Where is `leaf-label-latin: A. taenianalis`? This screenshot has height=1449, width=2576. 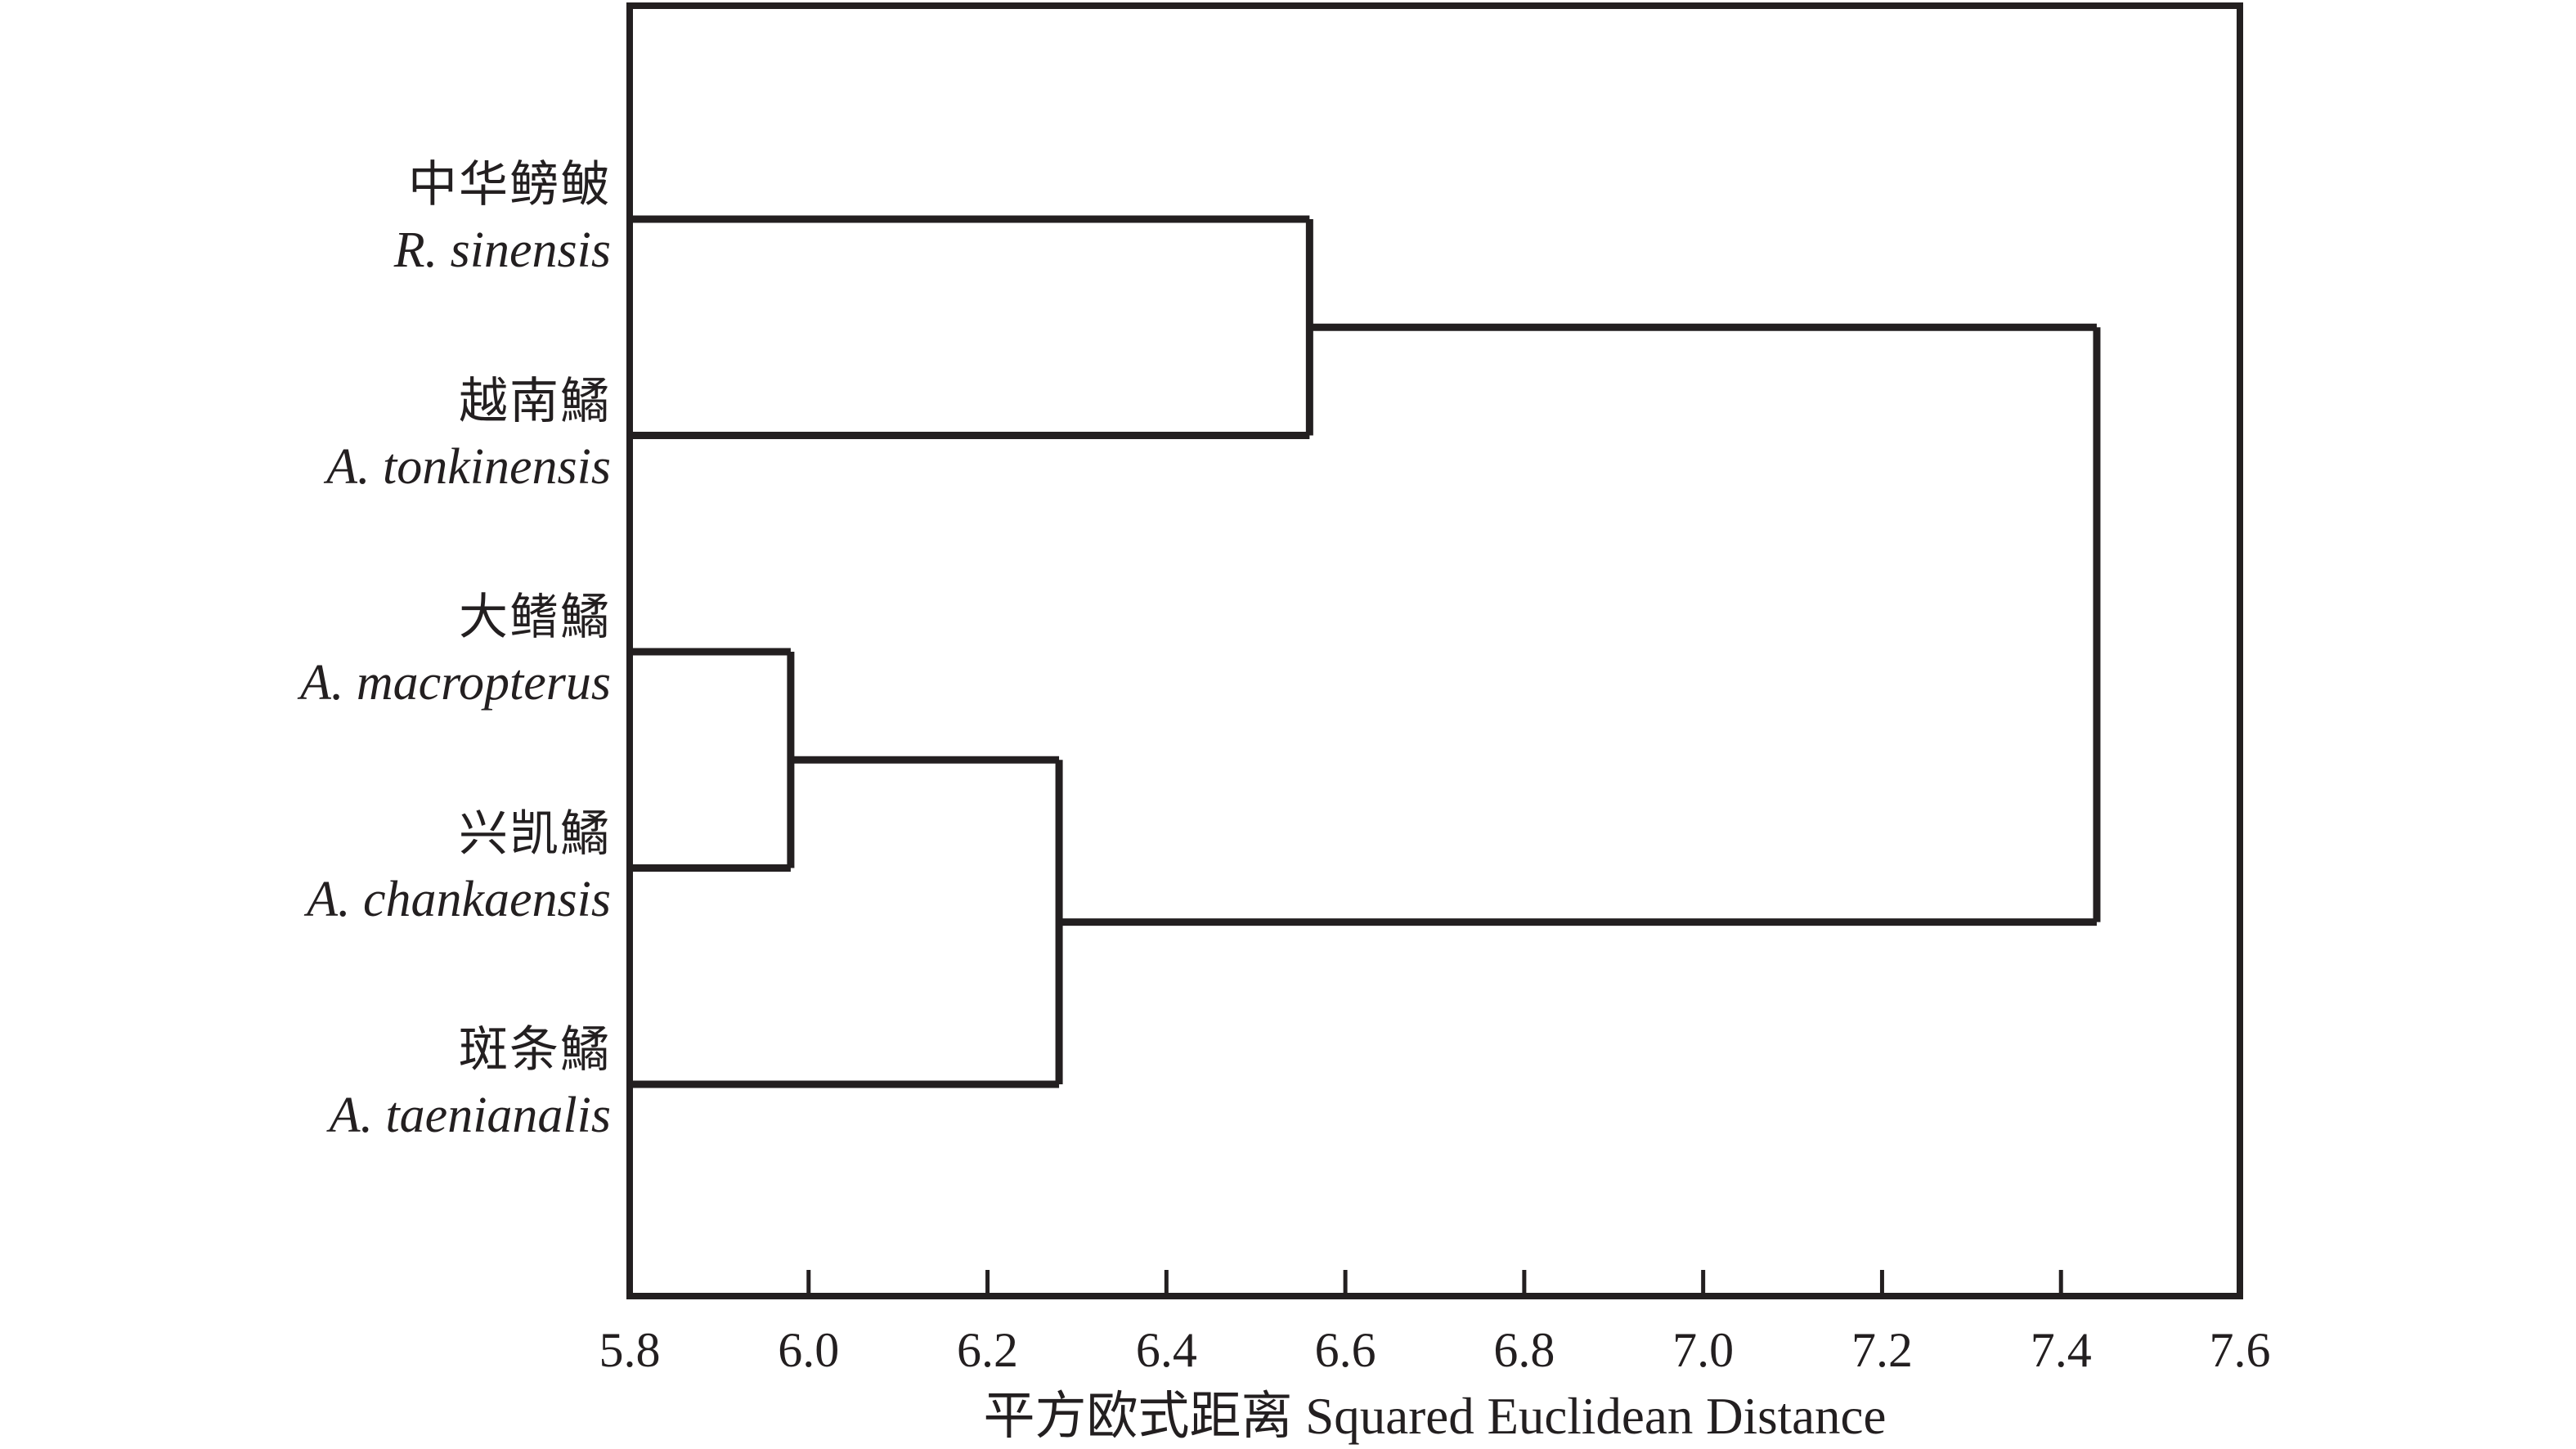
leaf-label-latin: A. taenianalis is located at coordinates (470, 1115).